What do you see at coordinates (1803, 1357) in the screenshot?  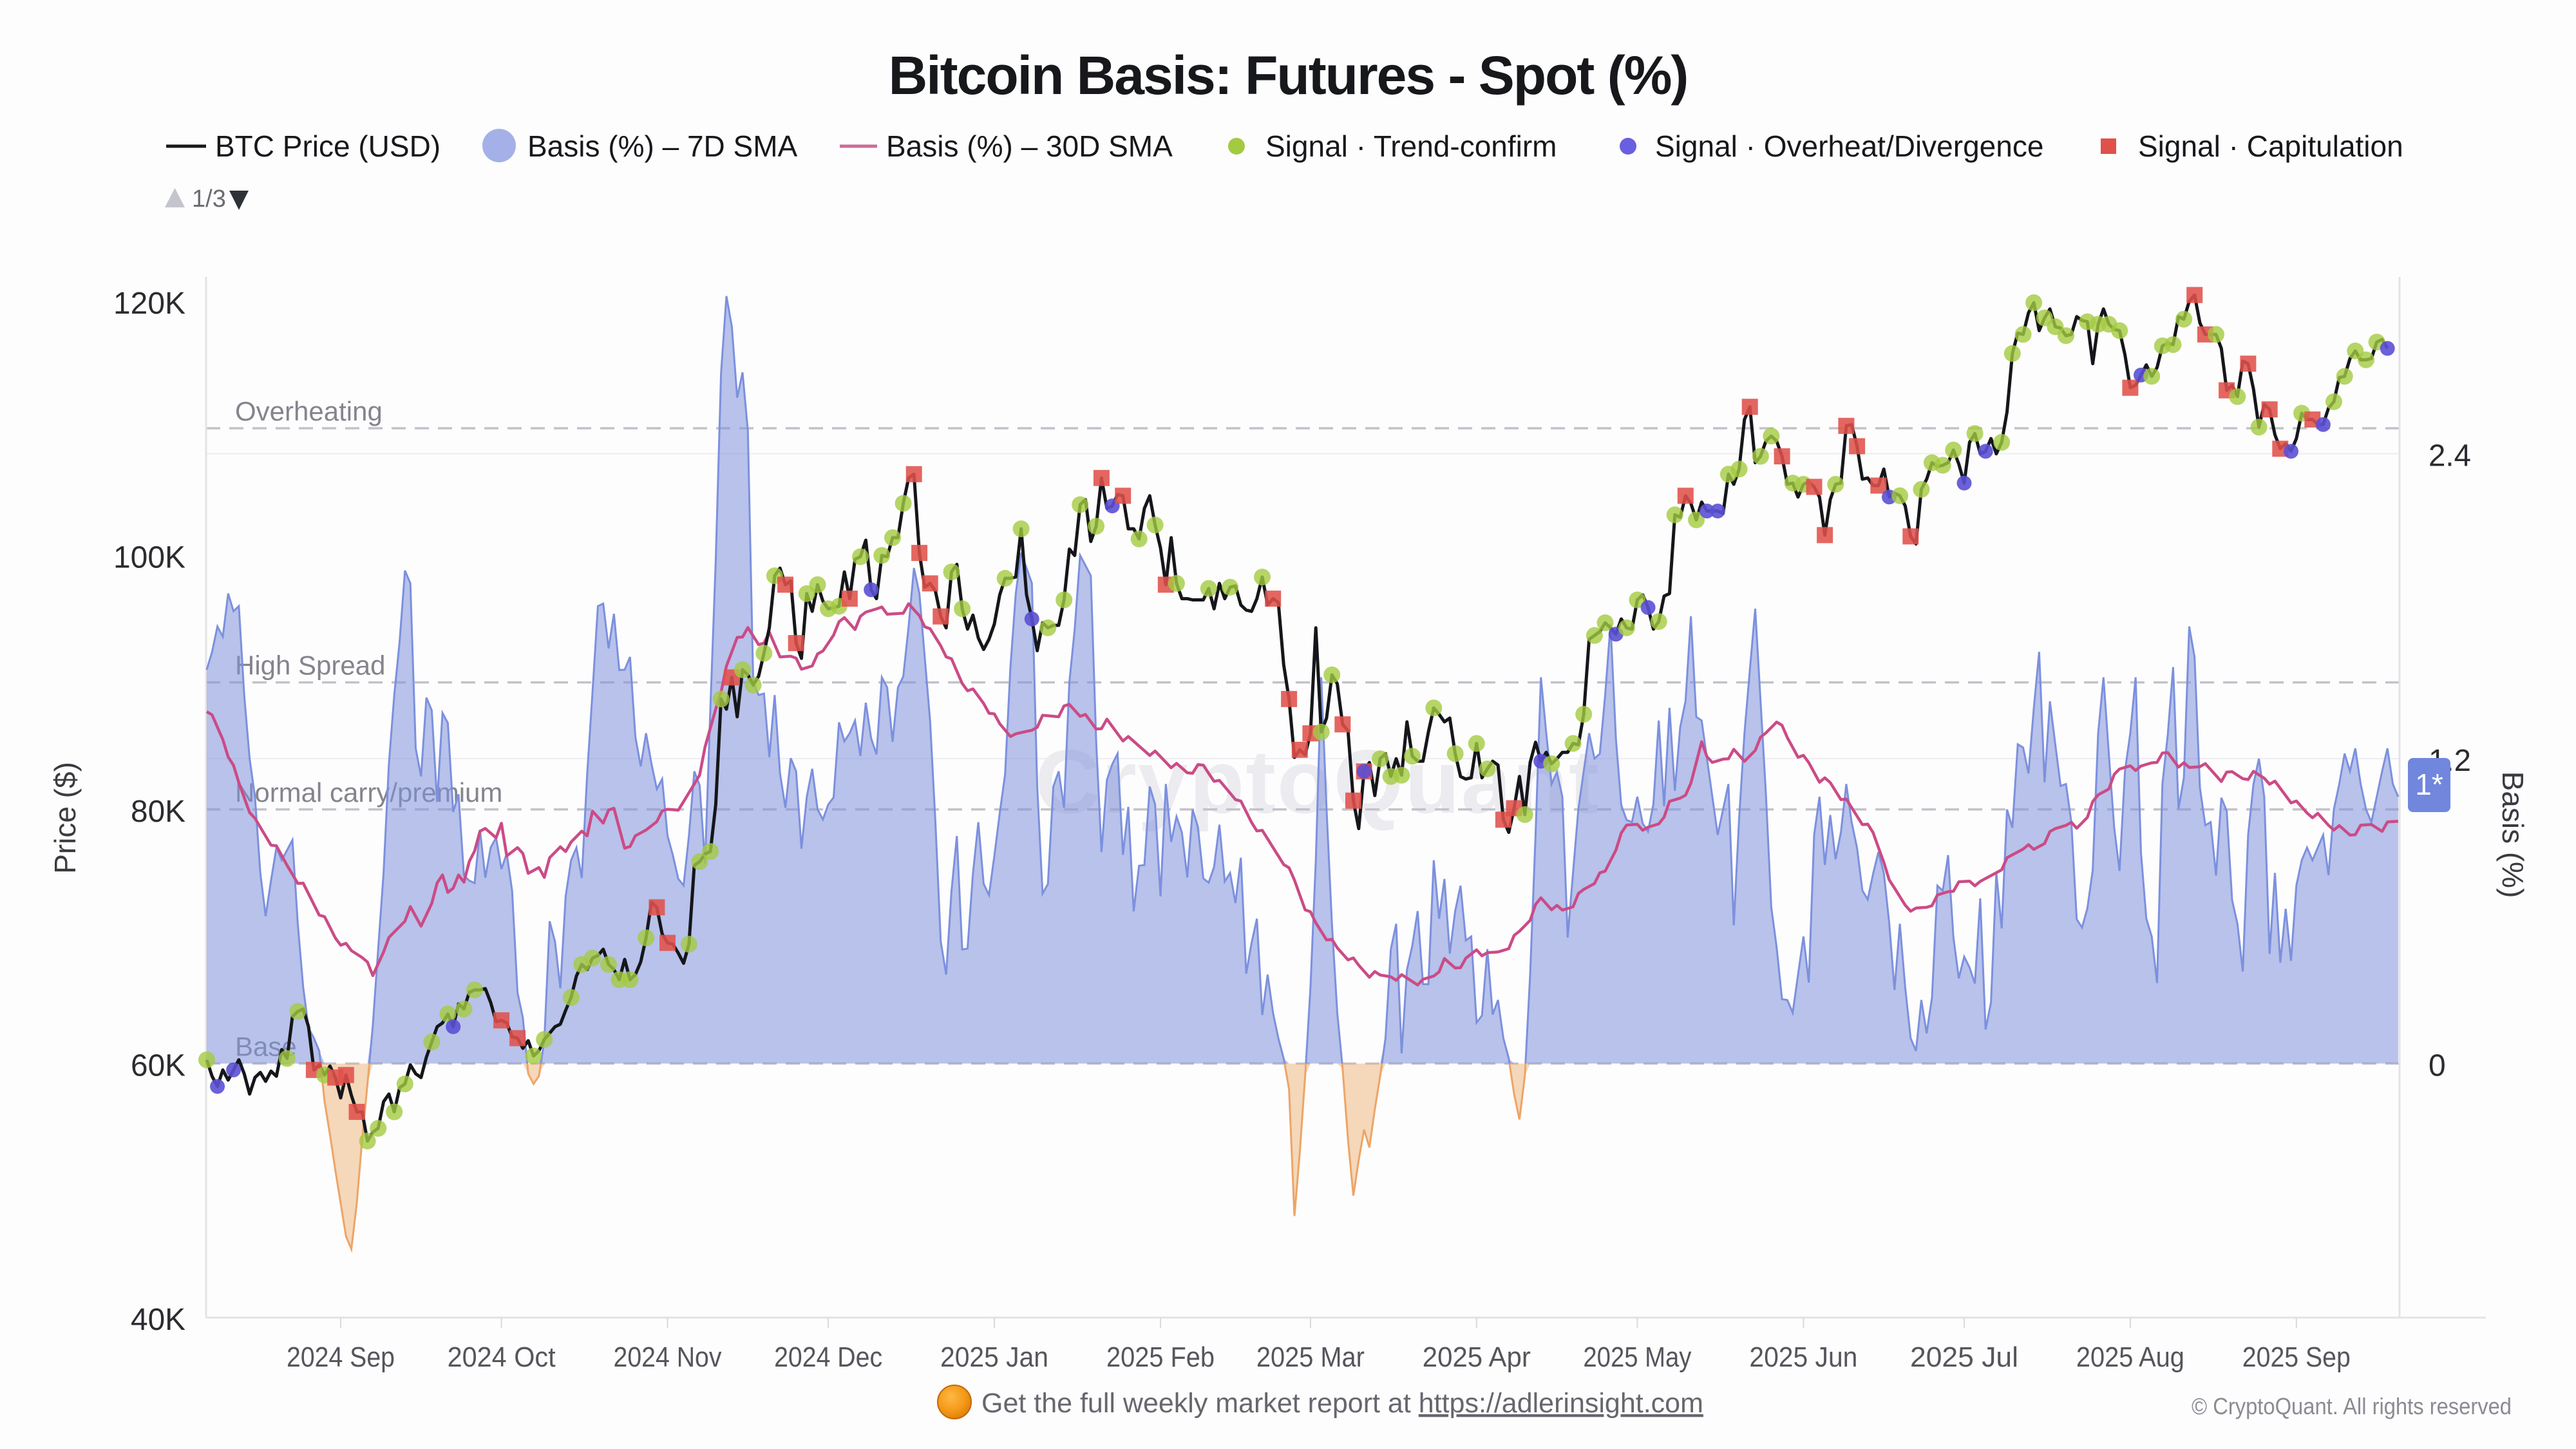 I see `svg-text: 2025 Jun` at bounding box center [1803, 1357].